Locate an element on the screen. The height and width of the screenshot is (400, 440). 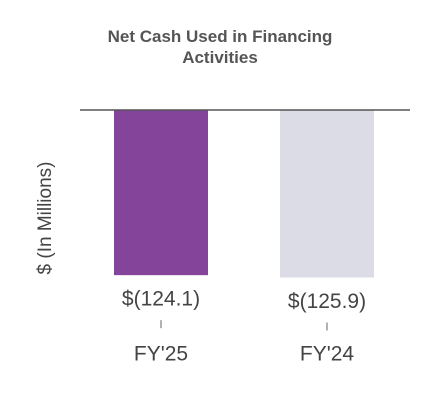
value-label: $(125.9) is located at coordinates (327, 301).